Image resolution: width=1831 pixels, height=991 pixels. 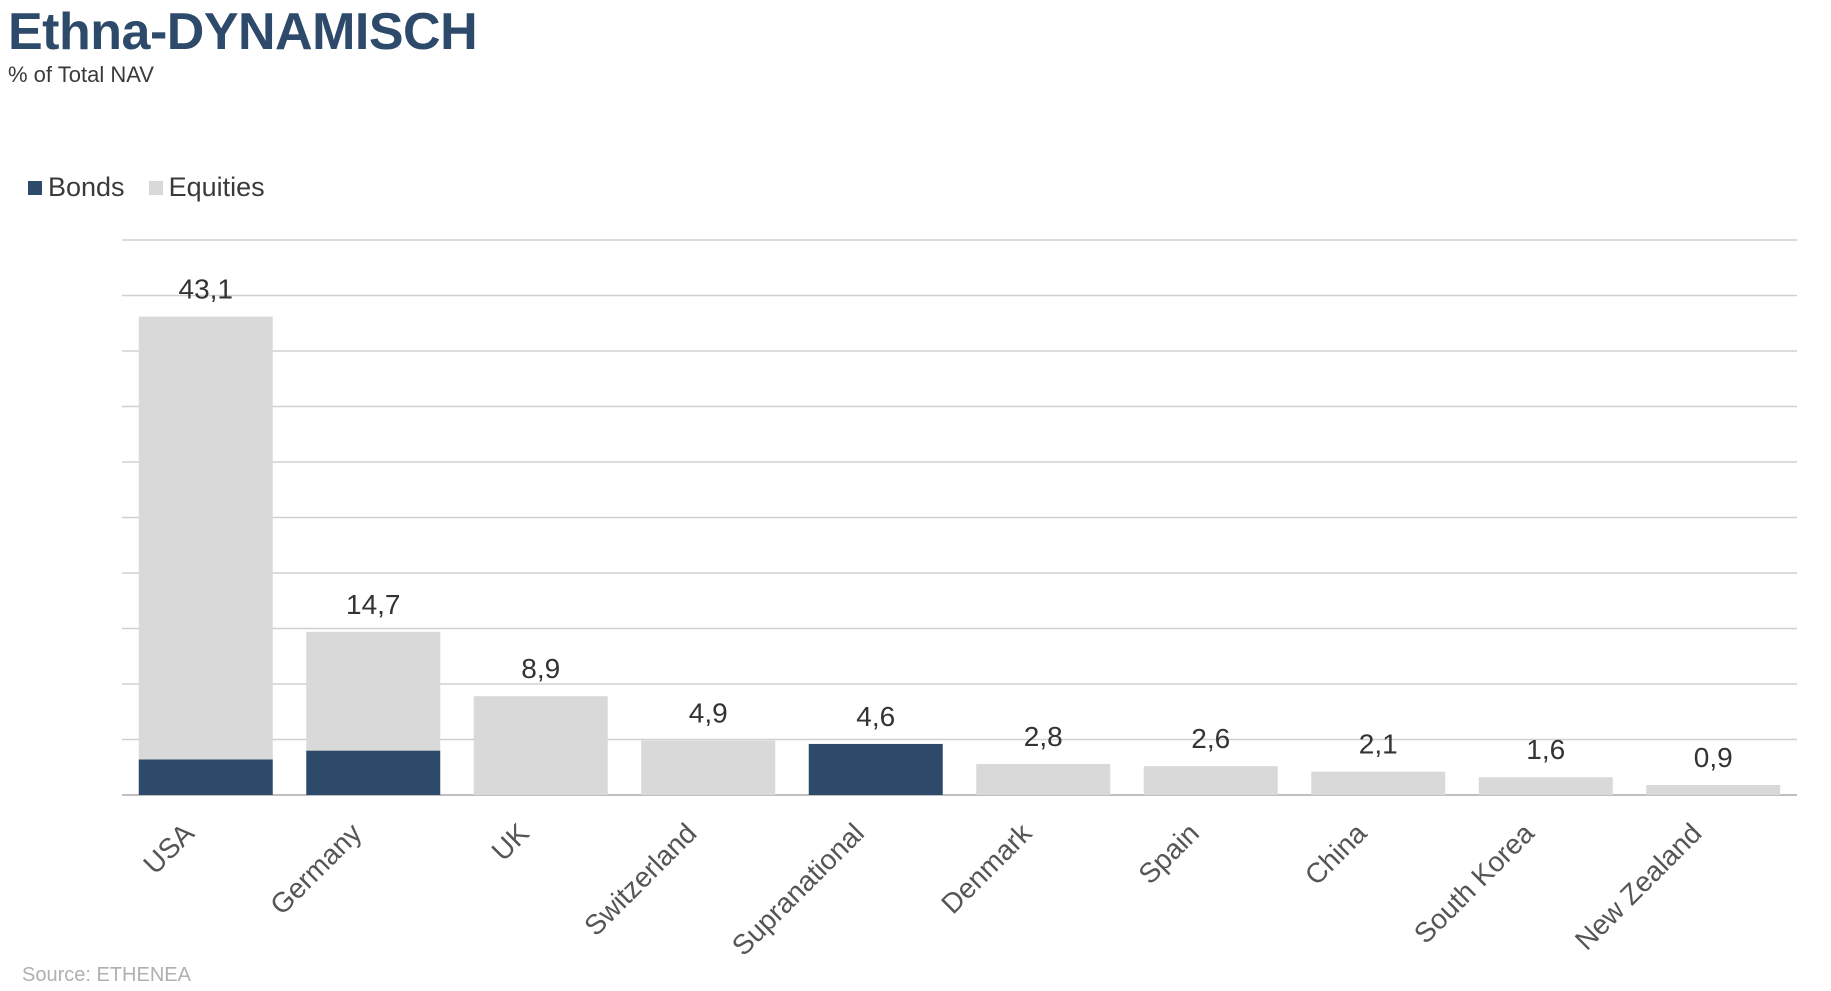 What do you see at coordinates (106, 975) in the screenshot?
I see `source-note: Source: ETHENEA` at bounding box center [106, 975].